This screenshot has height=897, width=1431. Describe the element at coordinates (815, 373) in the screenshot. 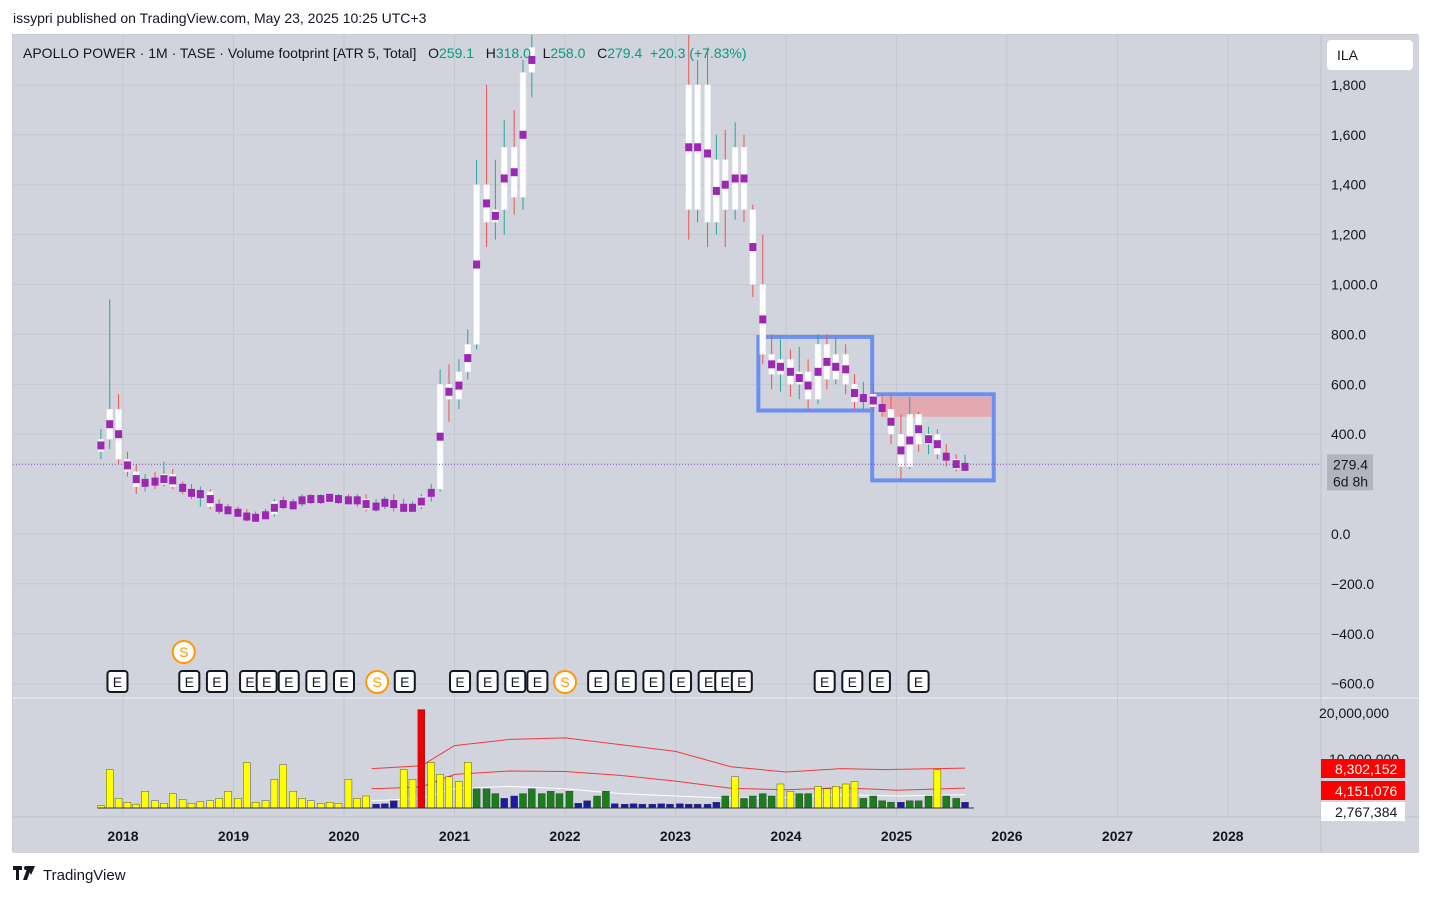

I see `drawing-box` at that location.